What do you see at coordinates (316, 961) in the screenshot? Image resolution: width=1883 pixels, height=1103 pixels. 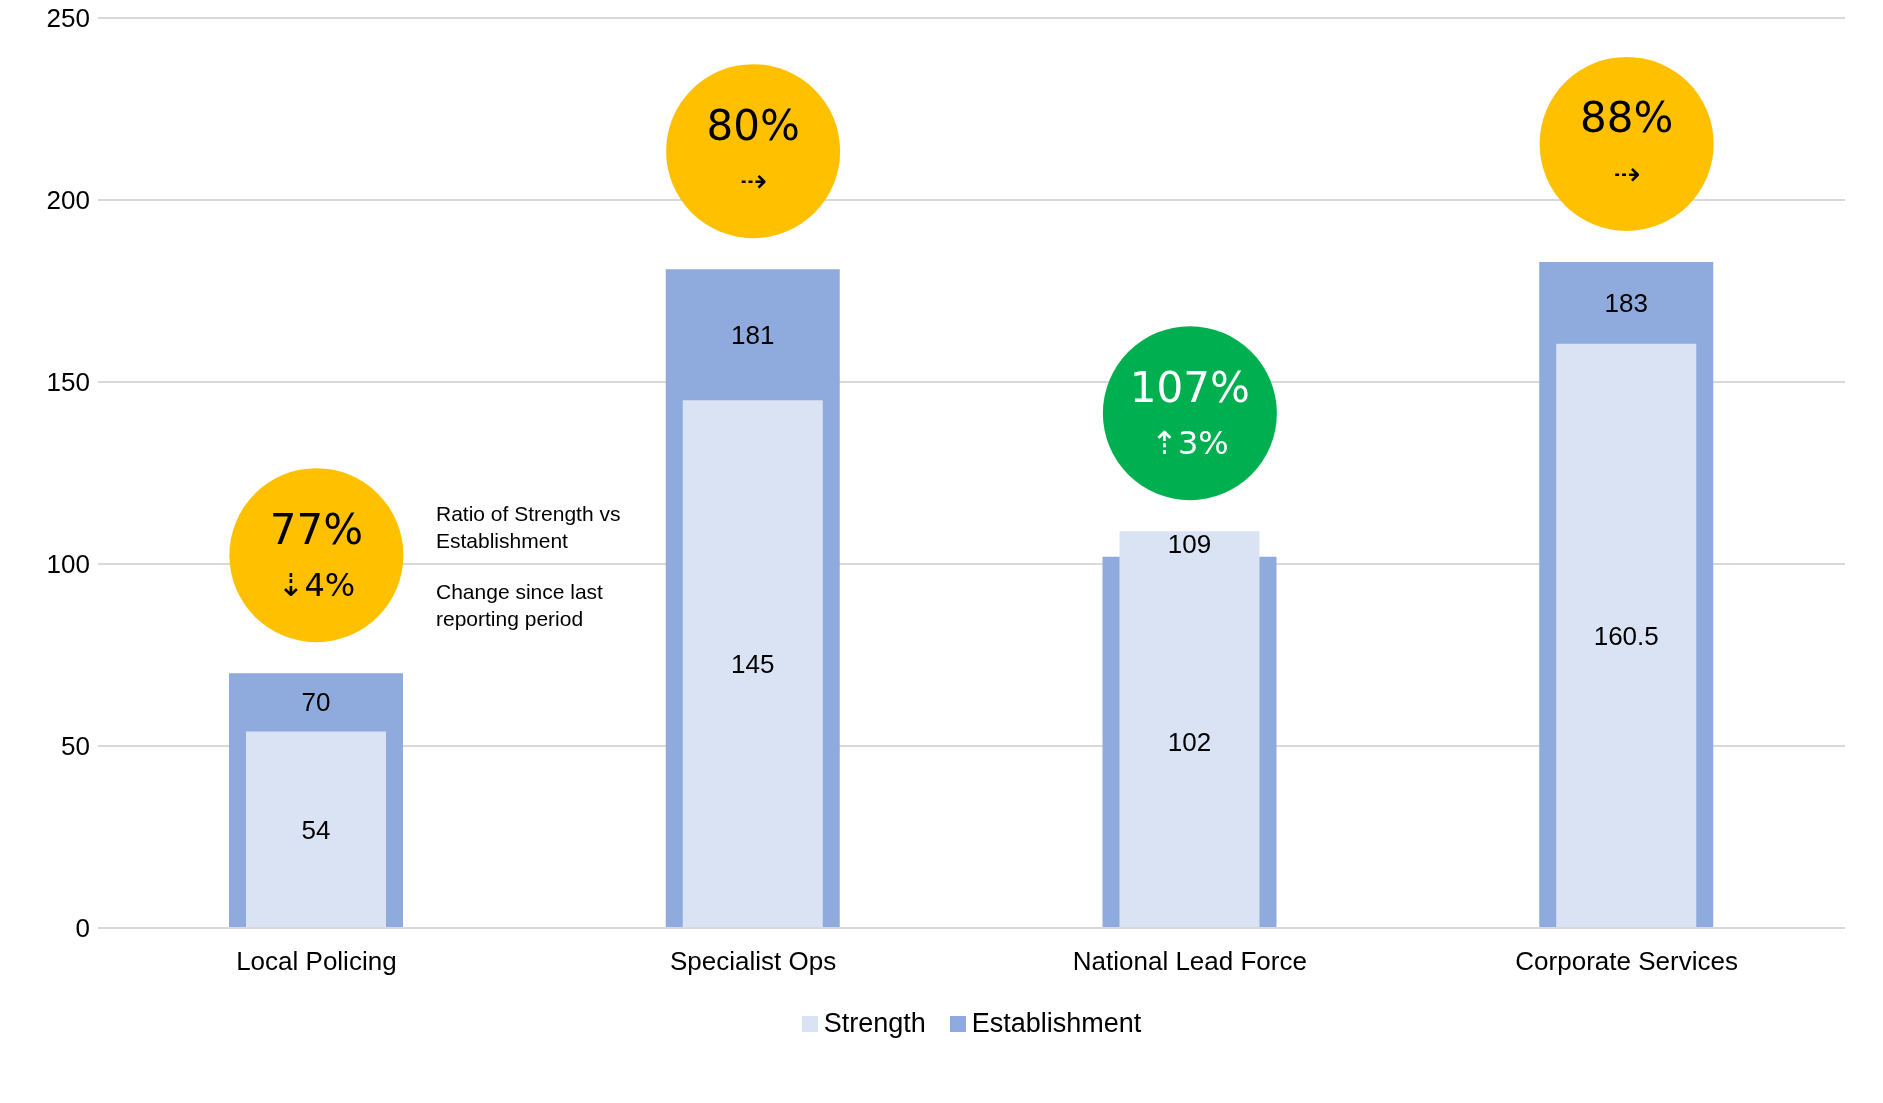 I see `x-tick-label: Local Policing` at bounding box center [316, 961].